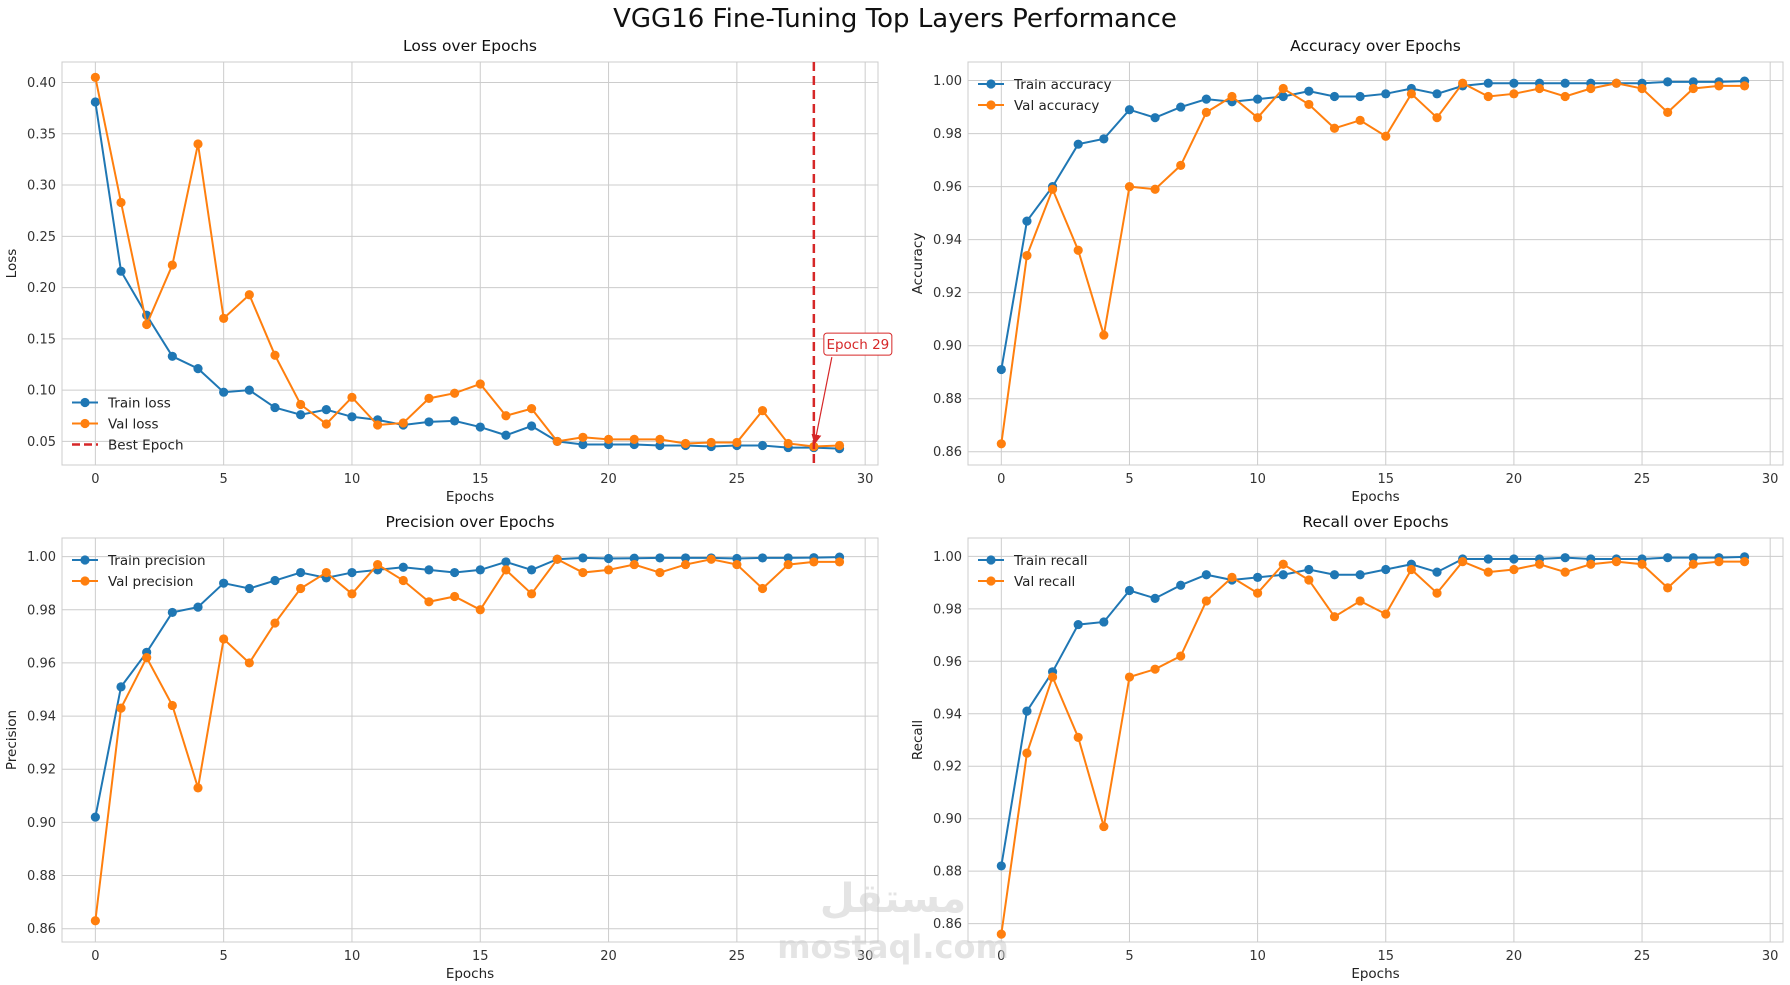 The height and width of the screenshot is (985, 1790). What do you see at coordinates (1129, 956) in the screenshot?
I see `x-tick-label: 5` at bounding box center [1129, 956].